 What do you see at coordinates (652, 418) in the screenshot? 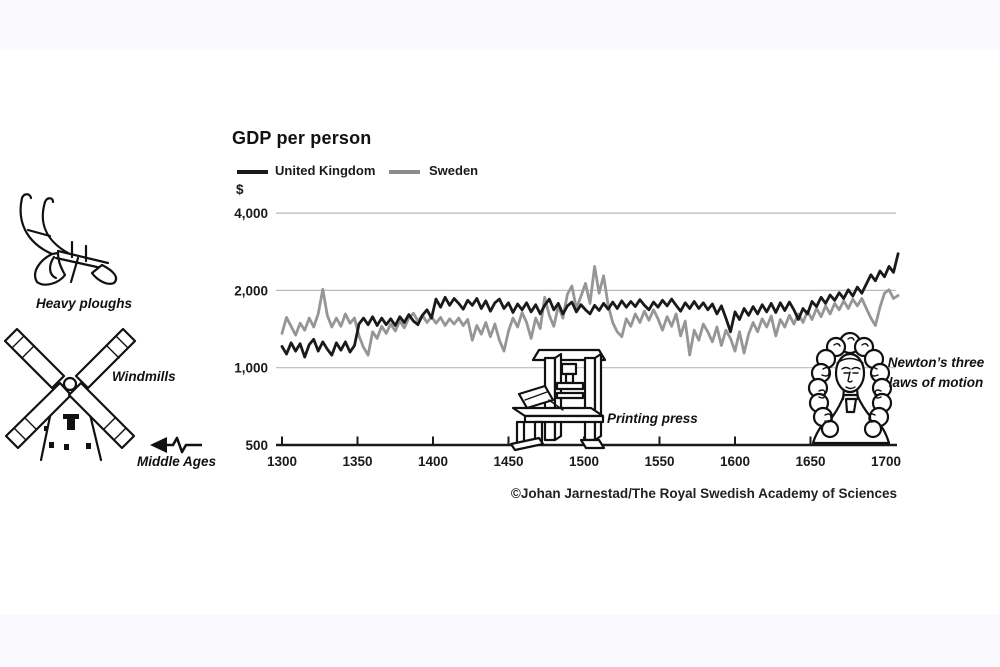
I see `printing-press-label: Printing press` at bounding box center [652, 418].